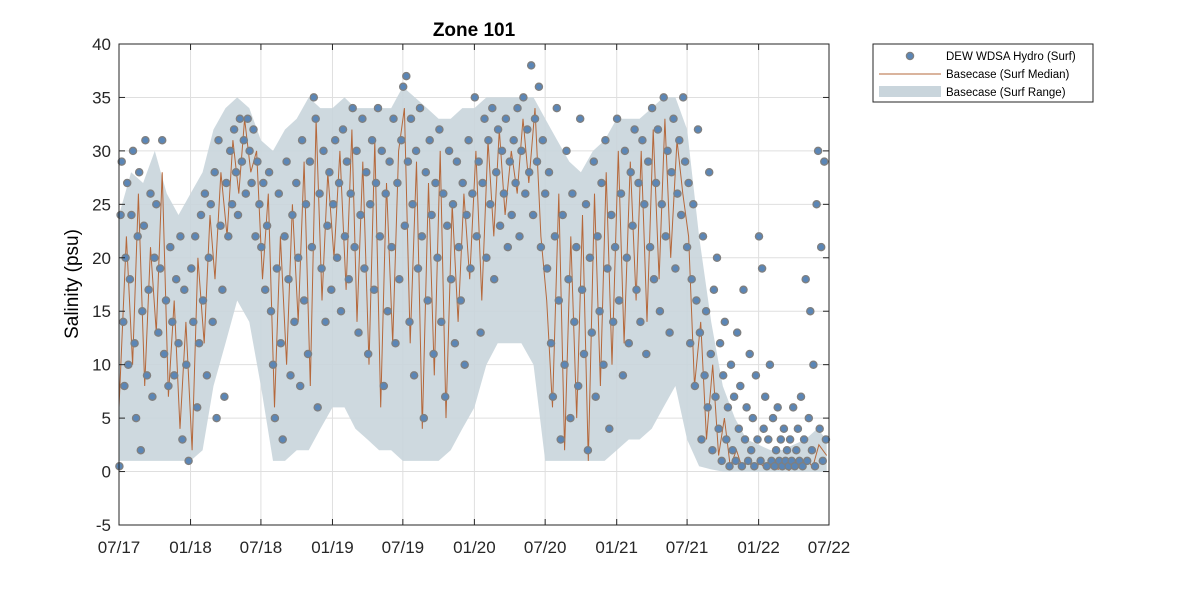 Image resolution: width=1181 pixels, height=596 pixels. Describe the element at coordinates (101, 311) in the screenshot. I see `y-tick-label: 15` at that location.